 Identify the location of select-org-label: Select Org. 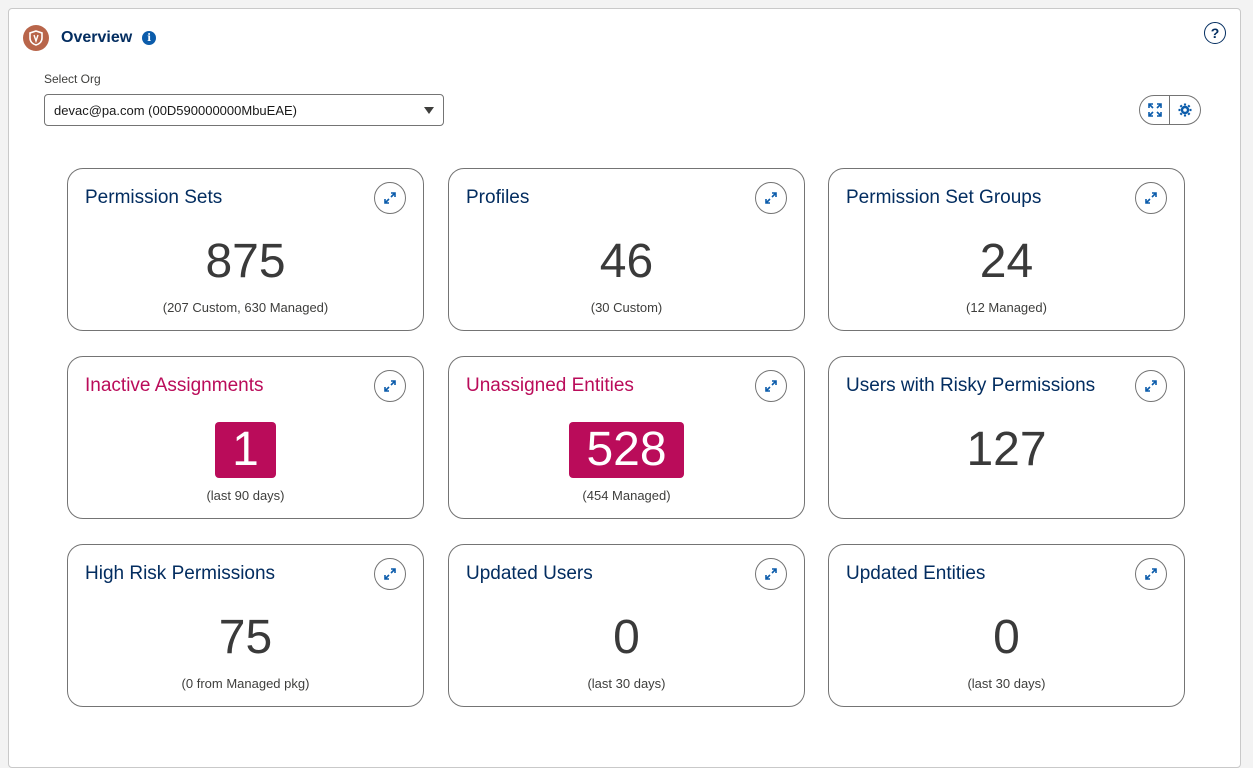
(72, 79).